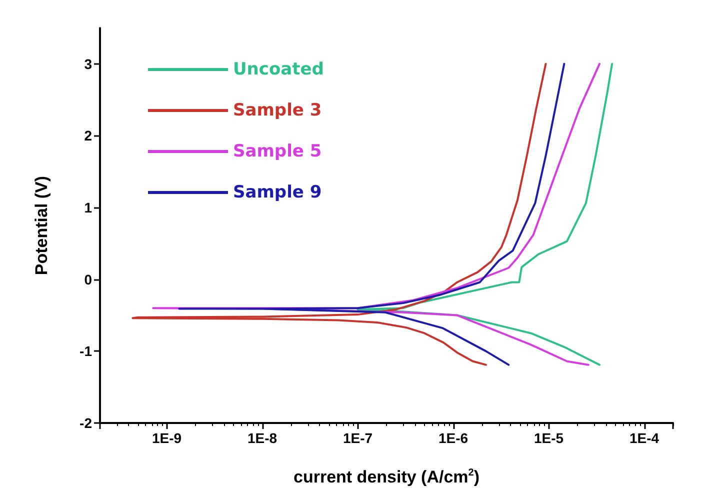 Image resolution: width=703 pixels, height=501 pixels. Describe the element at coordinates (88, 279) in the screenshot. I see `y-tick-label: 0` at that location.